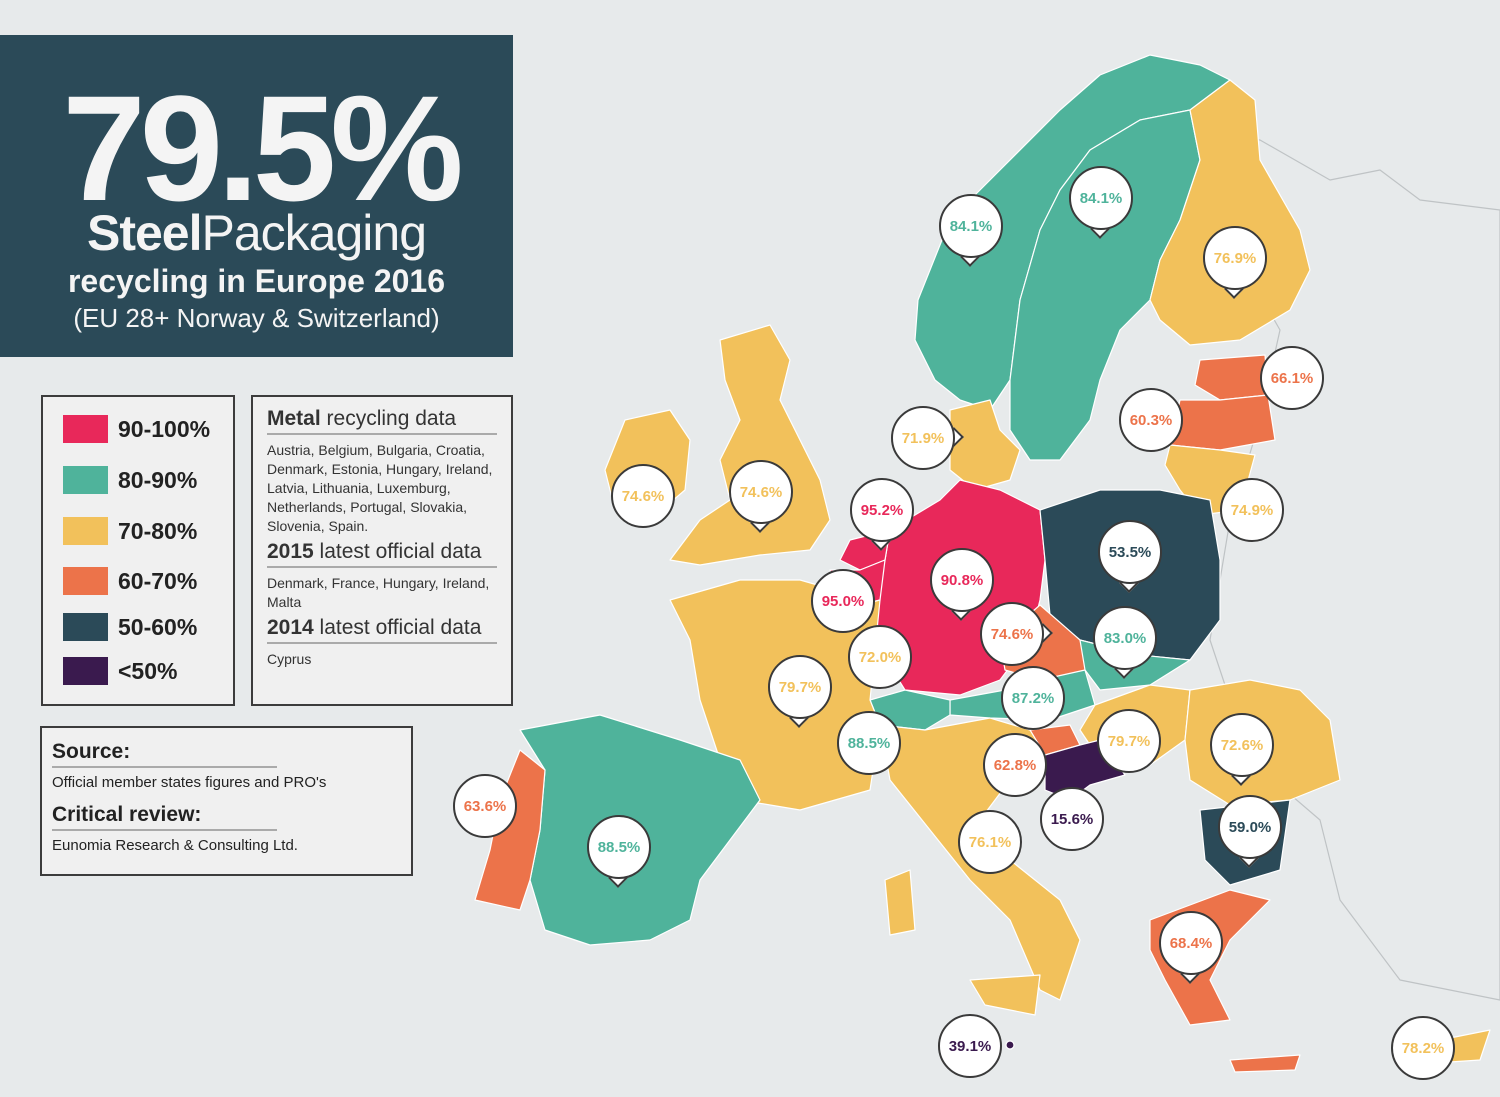 Image resolution: width=1500 pixels, height=1097 pixels. Describe the element at coordinates (1235, 258) in the screenshot. I see `pin-value: 76.9%` at that location.